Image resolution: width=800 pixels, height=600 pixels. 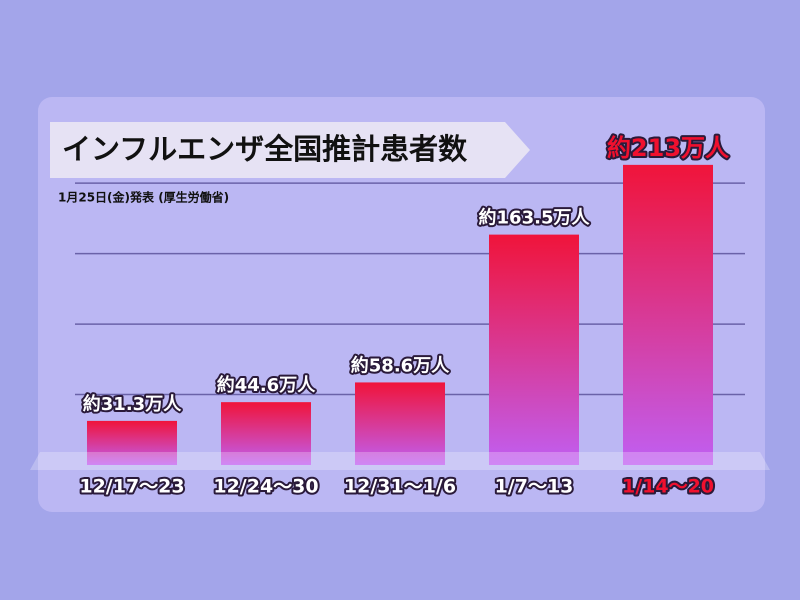 What do you see at coordinates (534, 487) in the screenshot?
I see `x-tick-label: 1/7〜13` at bounding box center [534, 487].